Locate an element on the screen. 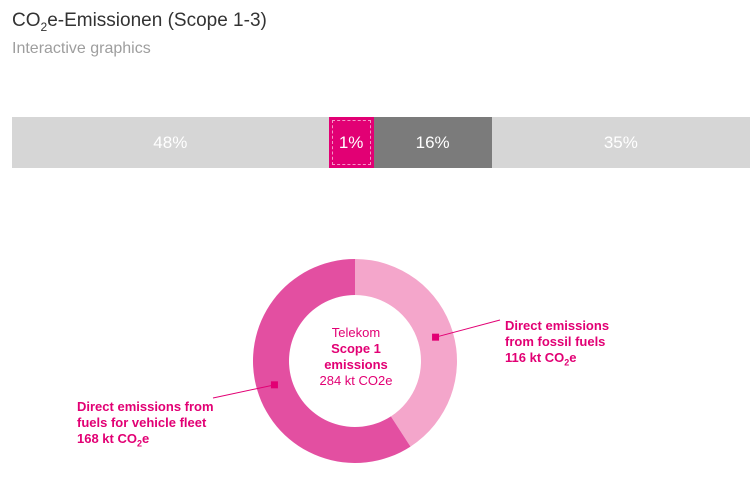 The height and width of the screenshot is (504, 750). title-prefix: CO is located at coordinates (26, 20).